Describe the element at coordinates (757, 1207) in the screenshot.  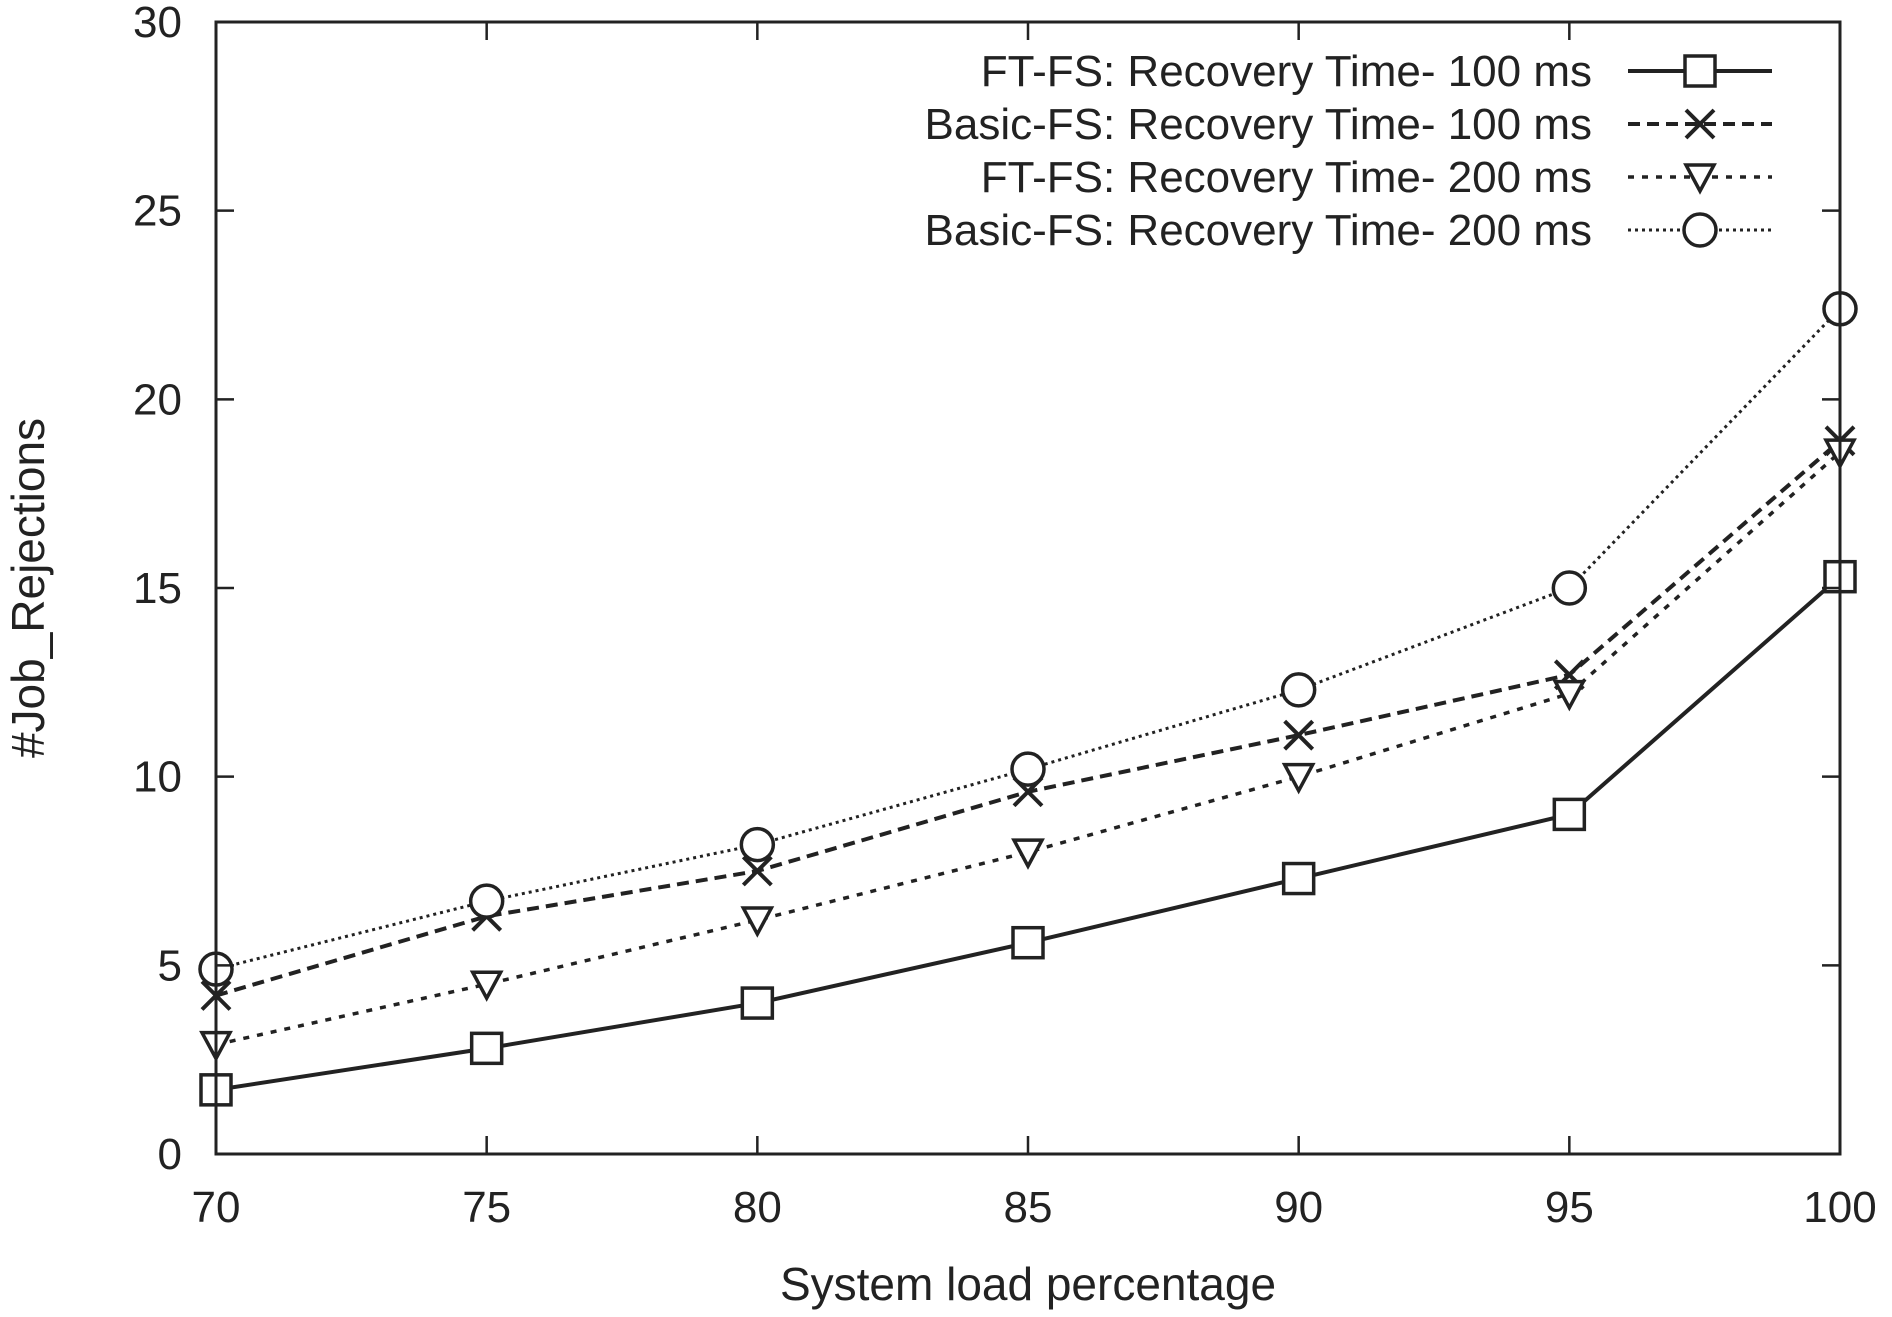
I see `x-tick-label: 80` at that location.